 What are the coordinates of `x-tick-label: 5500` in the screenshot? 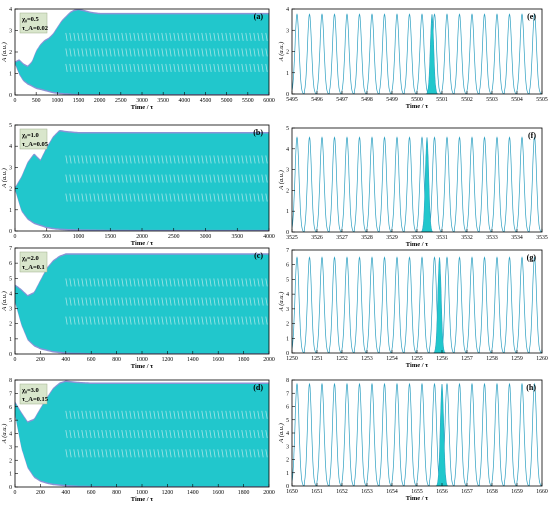 It's located at (417, 100).